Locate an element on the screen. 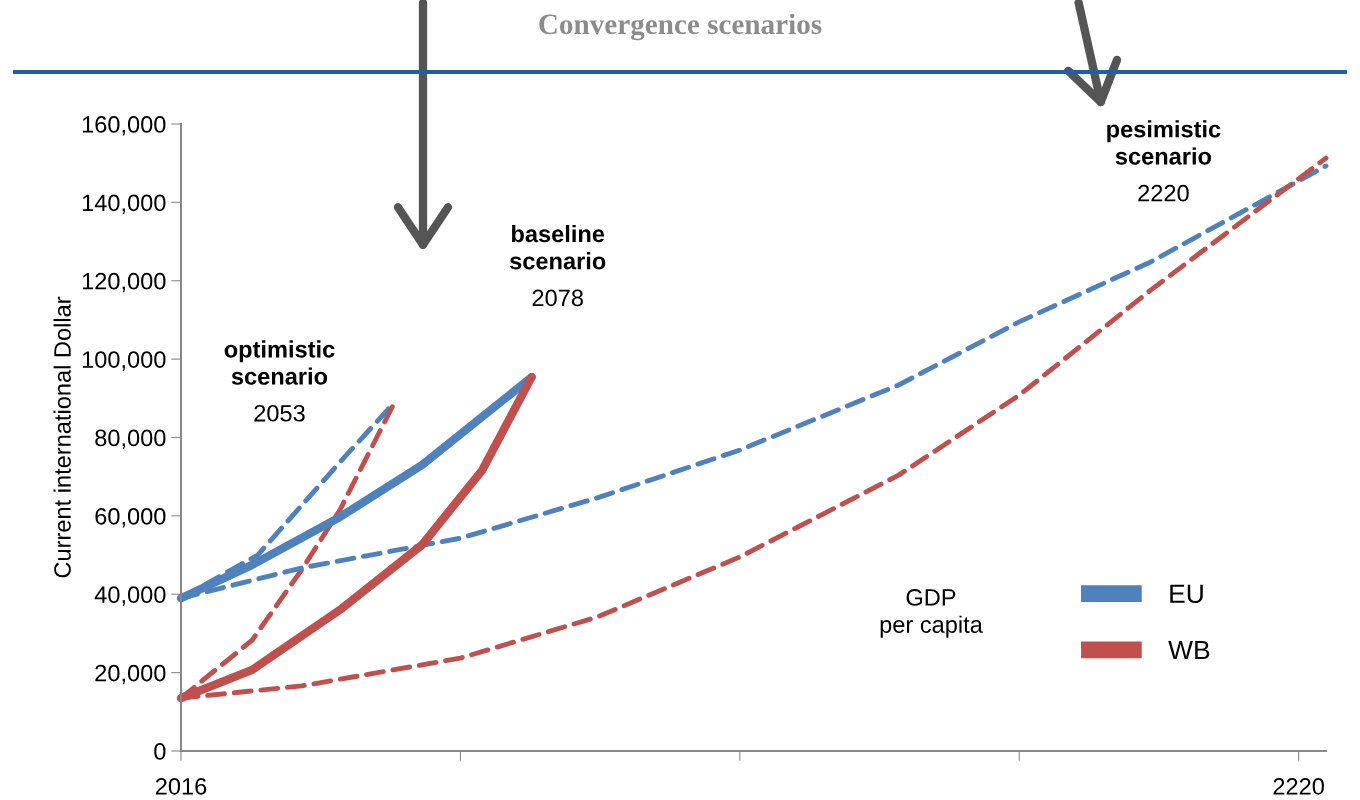 The width and height of the screenshot is (1360, 800). legend-label: EU is located at coordinates (1186, 594).